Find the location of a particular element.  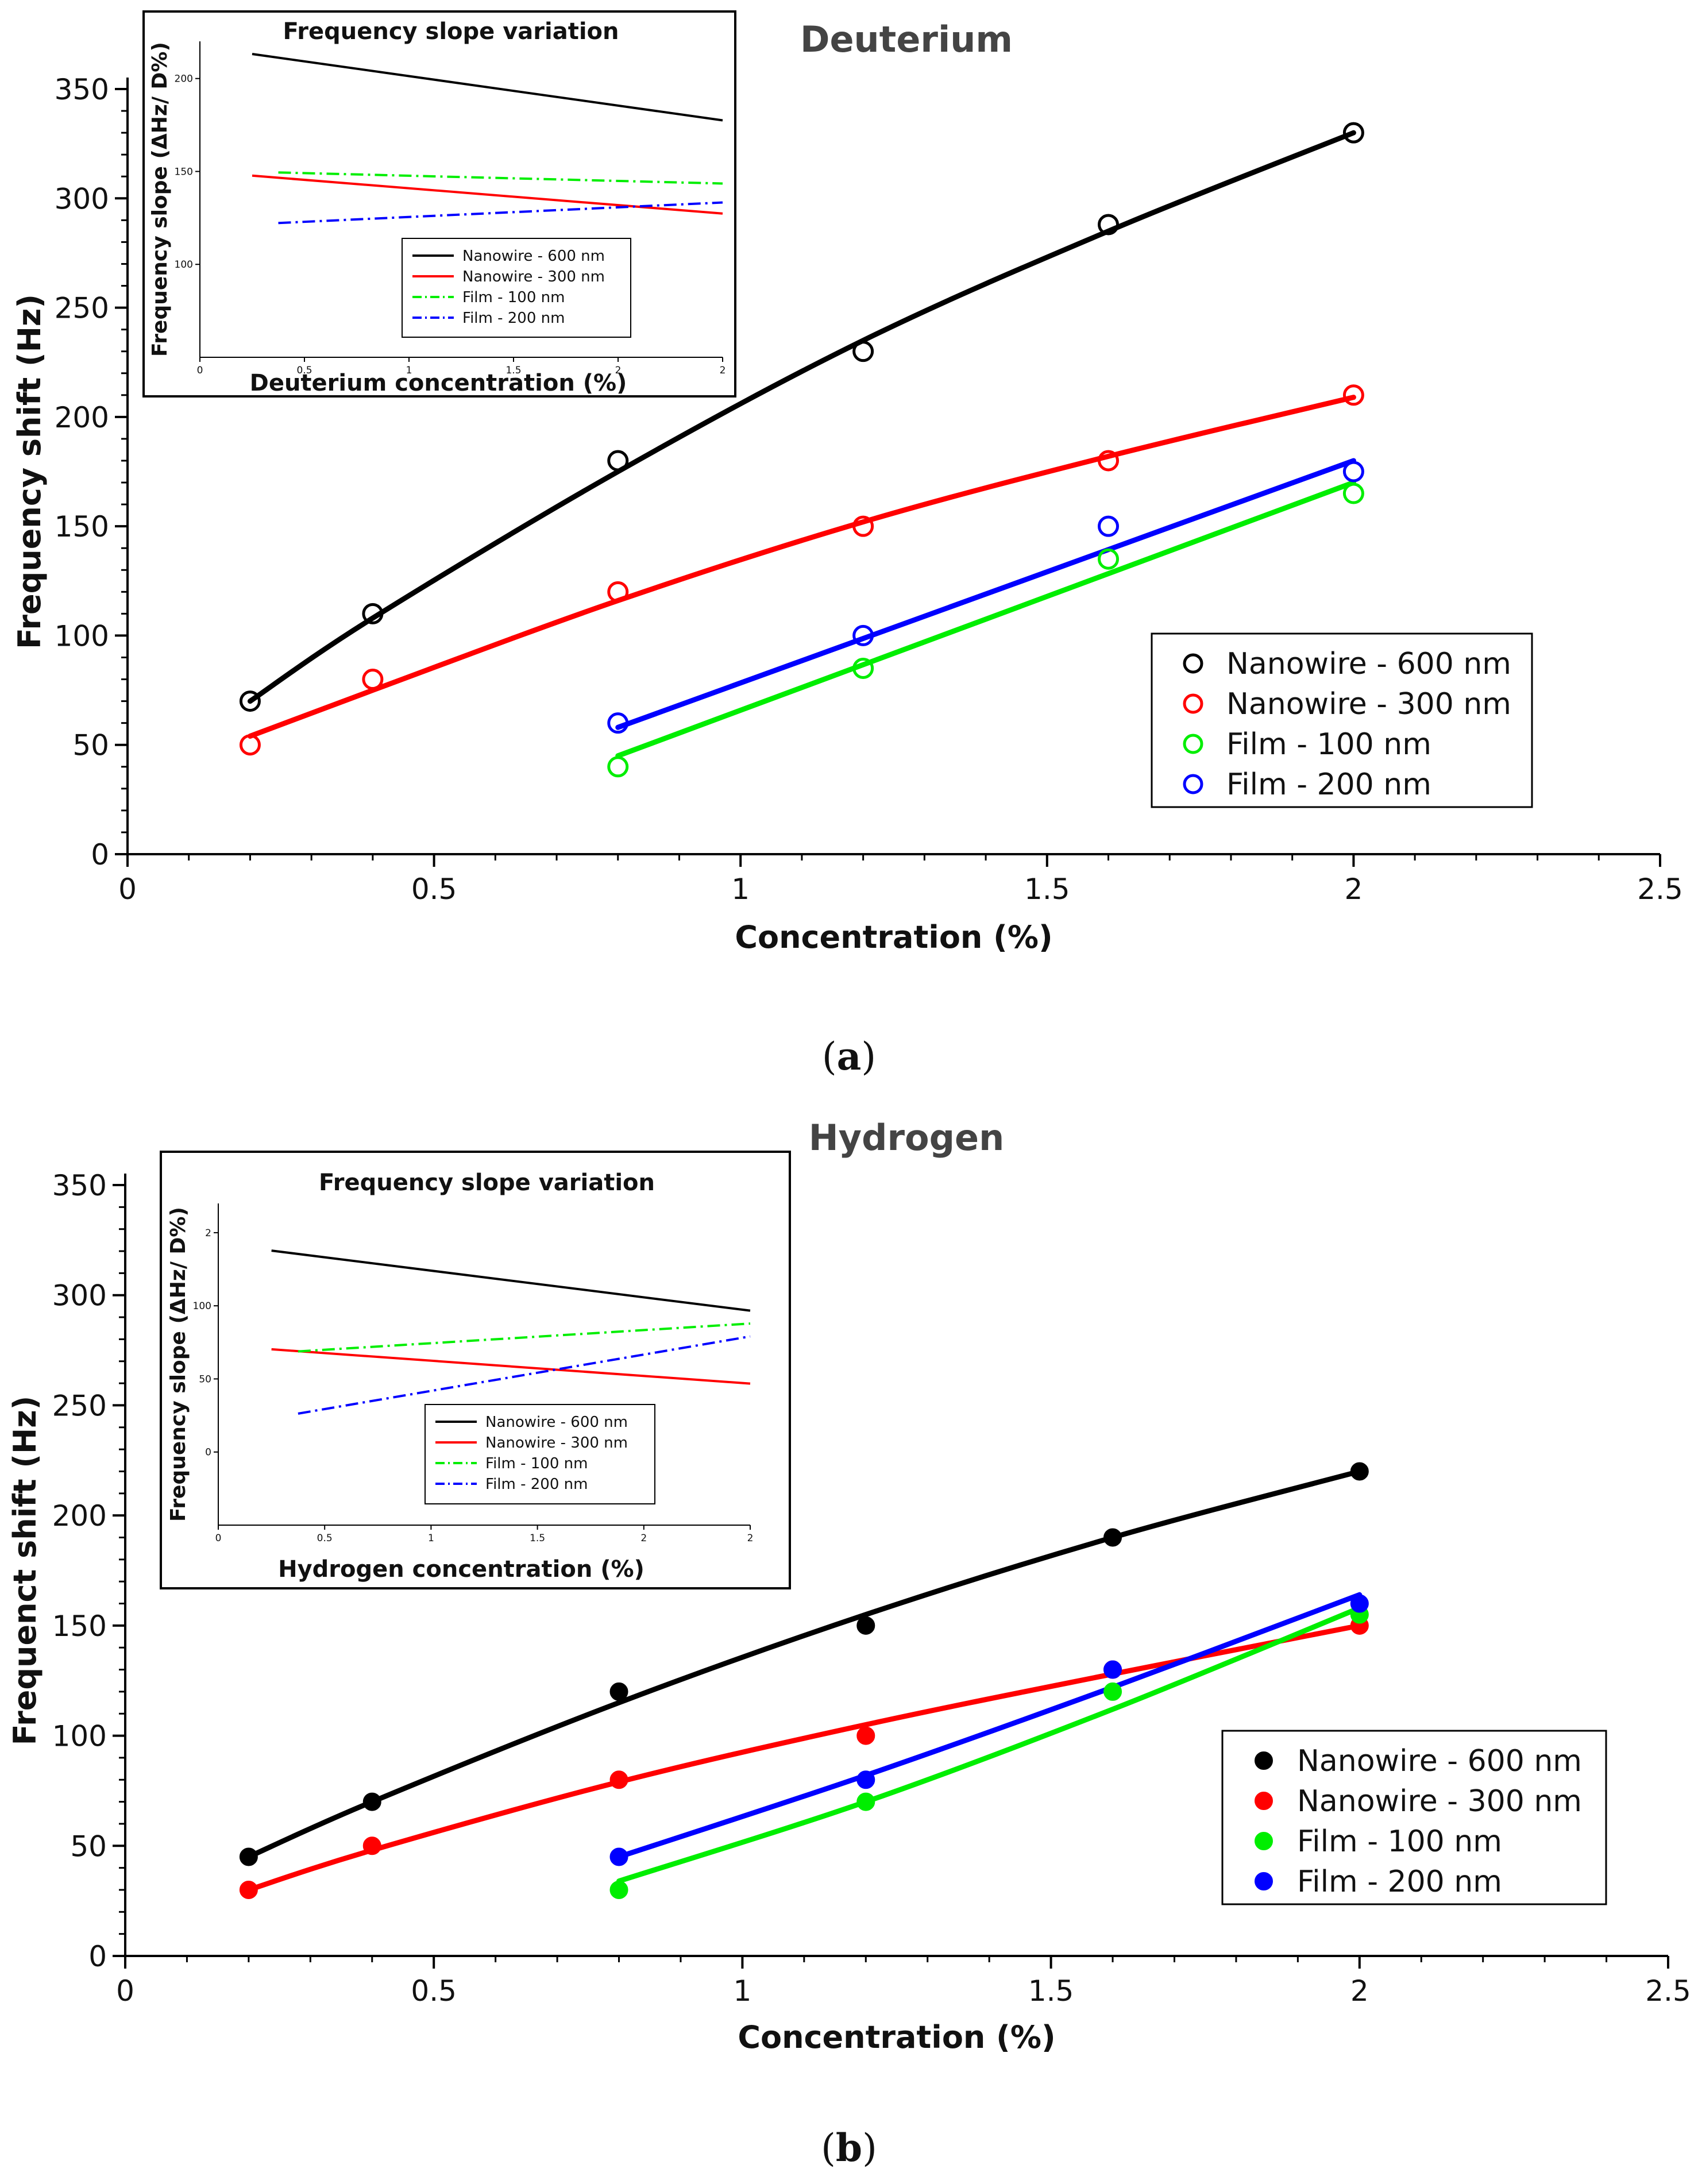

legend-label: Nanowire - 300 nm is located at coordinates (1368, 704).